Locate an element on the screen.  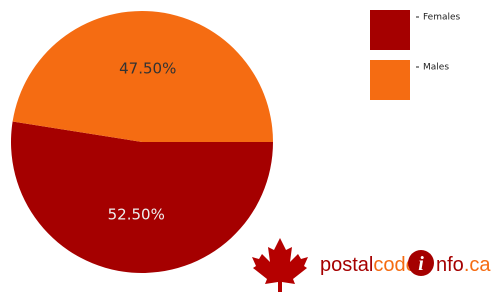
logo-part: code is located at coordinates (394, 265).